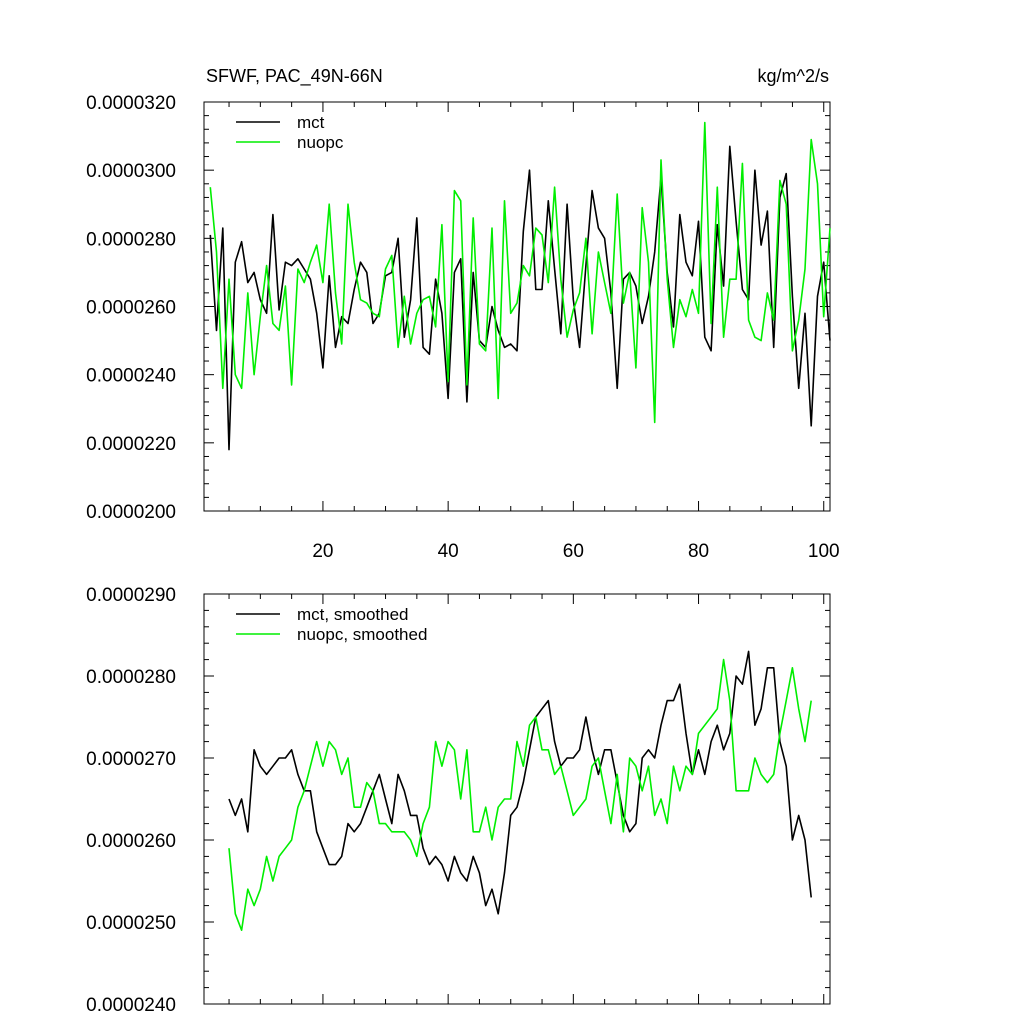  Describe the element at coordinates (311, 122) in the screenshot. I see `legend-label: mct` at that location.